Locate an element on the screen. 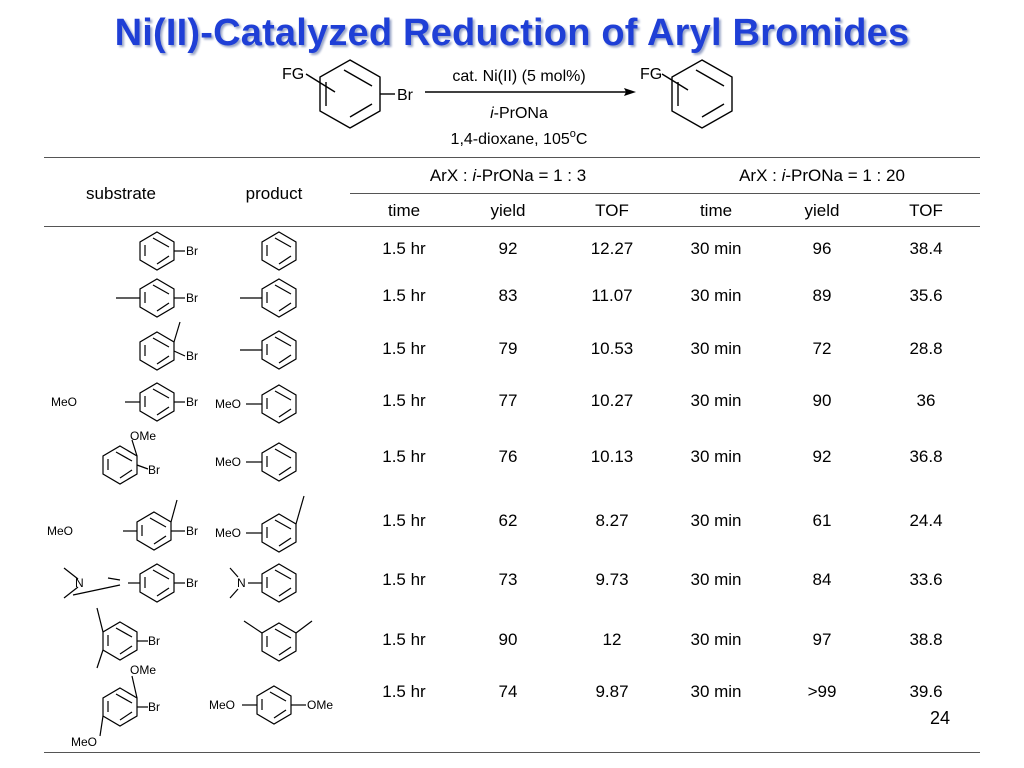 The height and width of the screenshot is (768, 1024). subheader-time-1: time is located at coordinates (404, 210).